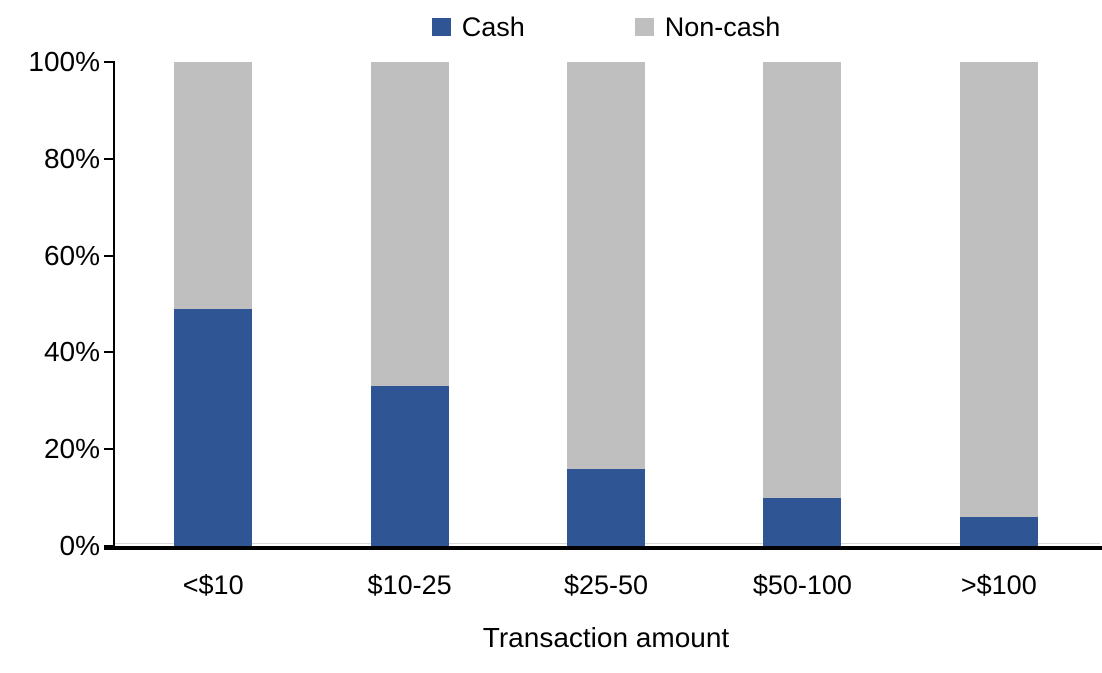 The width and height of the screenshot is (1102, 673). What do you see at coordinates (441, 27) in the screenshot?
I see `legend-swatch-cash-icon` at bounding box center [441, 27].